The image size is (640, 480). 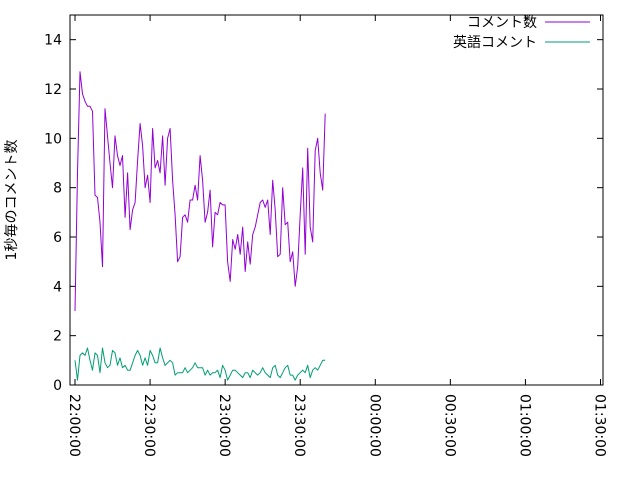 What do you see at coordinates (374, 425) in the screenshot?
I see `x-tick-label: 00:00:00` at bounding box center [374, 425].